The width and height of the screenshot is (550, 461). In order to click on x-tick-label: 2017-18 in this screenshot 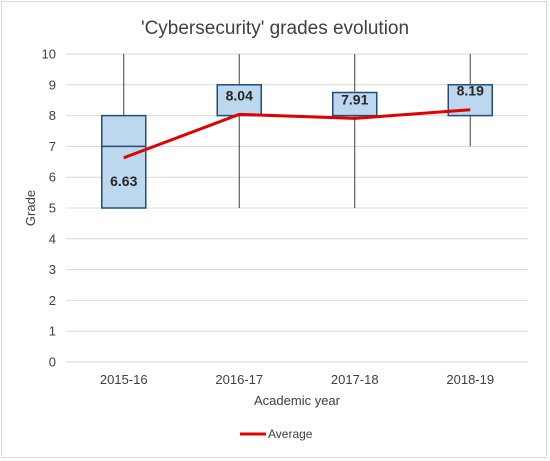, I will do `click(355, 379)`.